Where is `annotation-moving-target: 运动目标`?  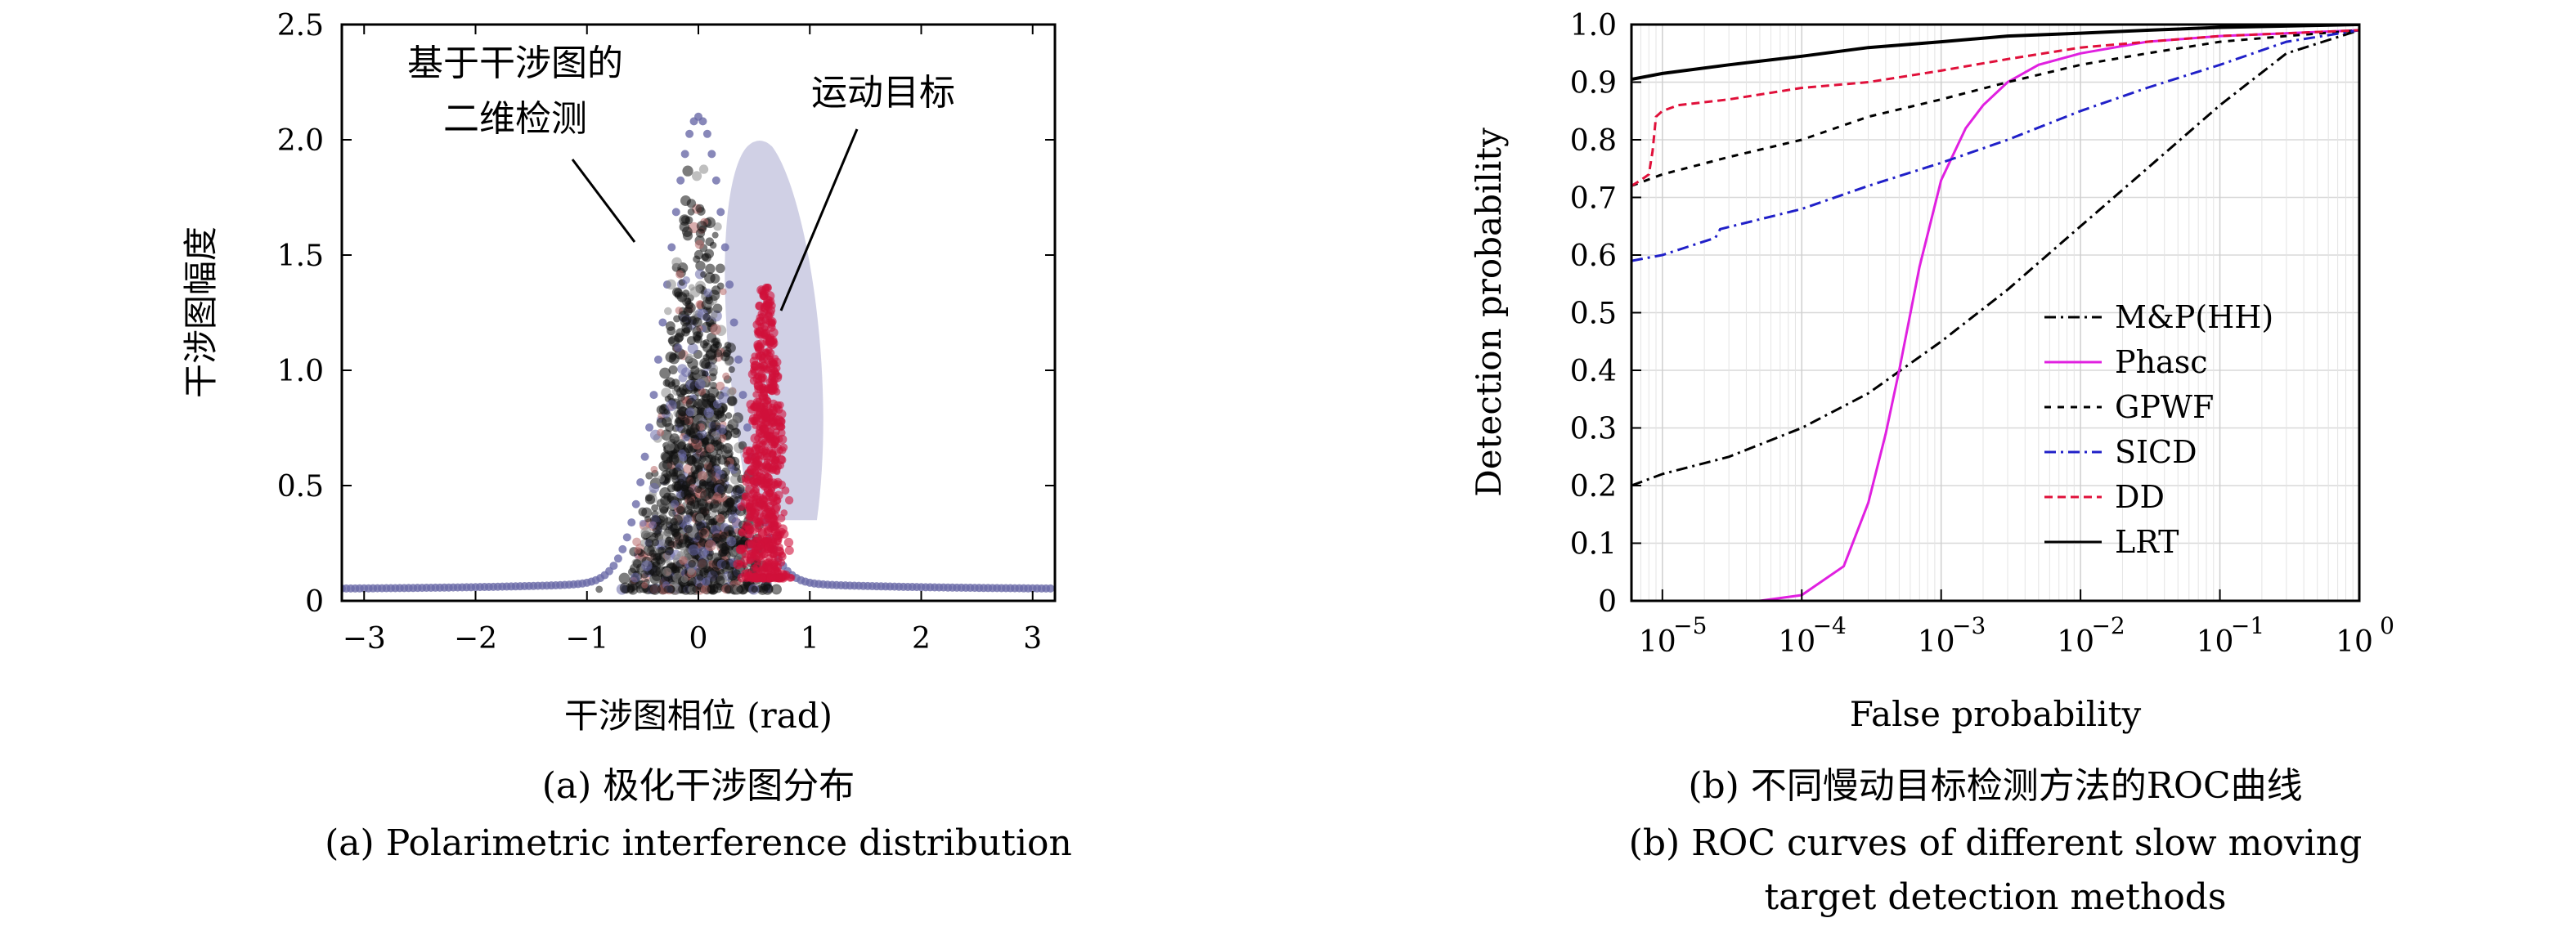 annotation-moving-target: 运动目标 is located at coordinates (883, 93).